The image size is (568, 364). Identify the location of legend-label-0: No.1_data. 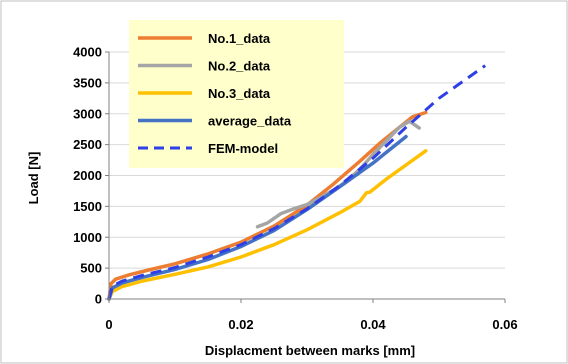
(239, 38).